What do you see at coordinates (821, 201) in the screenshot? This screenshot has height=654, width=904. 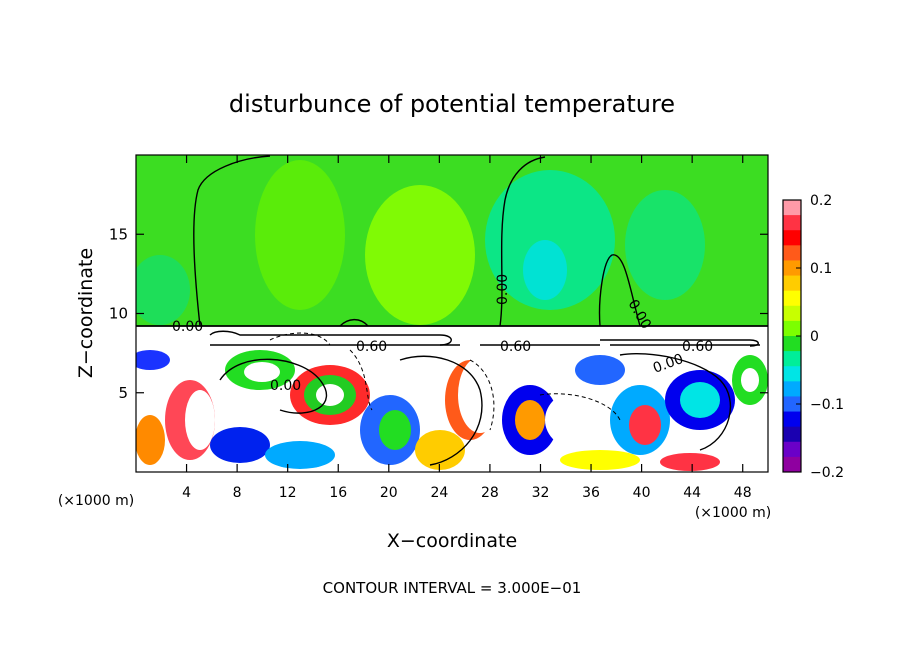 I see `colorbar-tick-label: 0.2` at bounding box center [821, 201].